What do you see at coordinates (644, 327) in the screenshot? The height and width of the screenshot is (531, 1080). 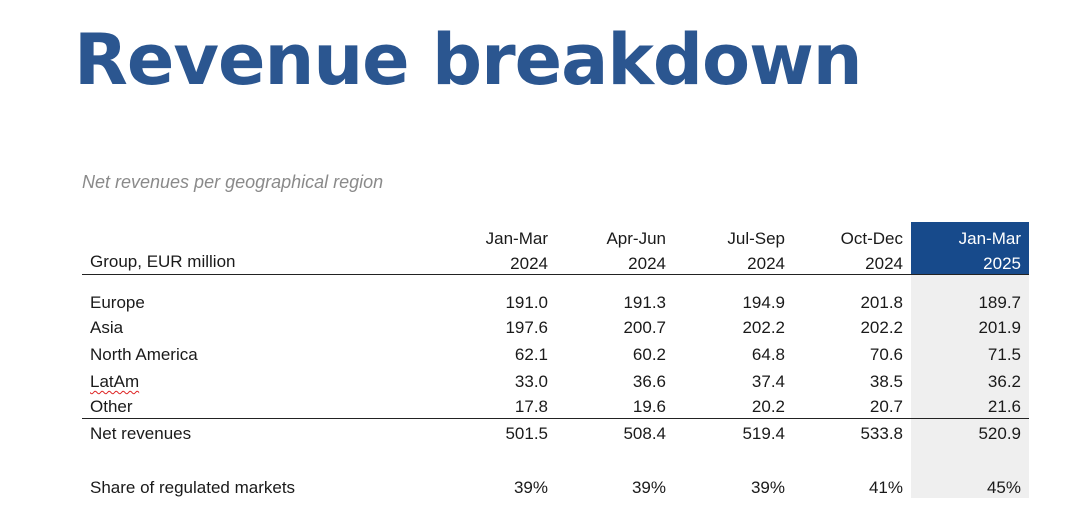 I see `table-cell: 200.7` at bounding box center [644, 327].